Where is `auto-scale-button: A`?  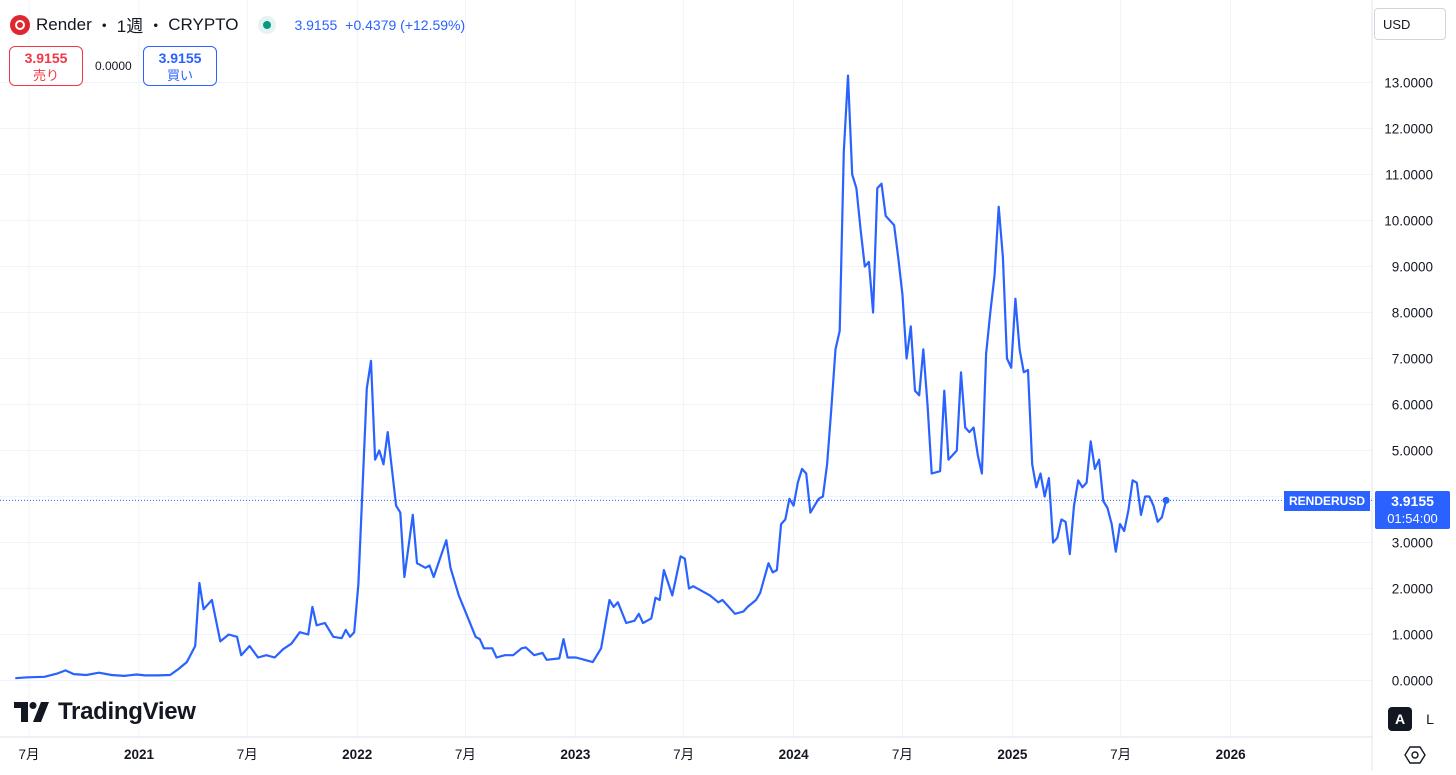
auto-scale-button: A is located at coordinates (1400, 719).